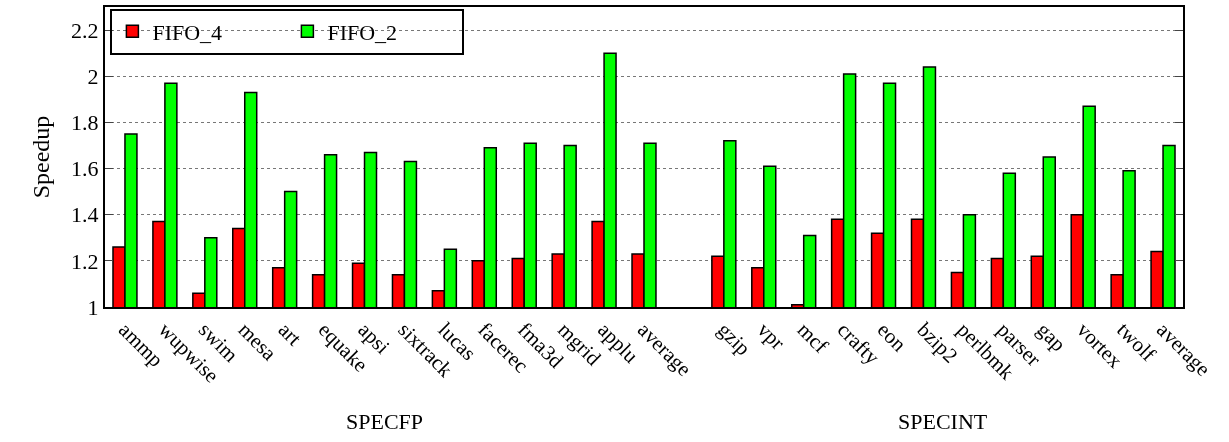 The width and height of the screenshot is (1229, 442). Describe the element at coordinates (85, 30) in the screenshot. I see `y-tick-label: 2.2` at that location.